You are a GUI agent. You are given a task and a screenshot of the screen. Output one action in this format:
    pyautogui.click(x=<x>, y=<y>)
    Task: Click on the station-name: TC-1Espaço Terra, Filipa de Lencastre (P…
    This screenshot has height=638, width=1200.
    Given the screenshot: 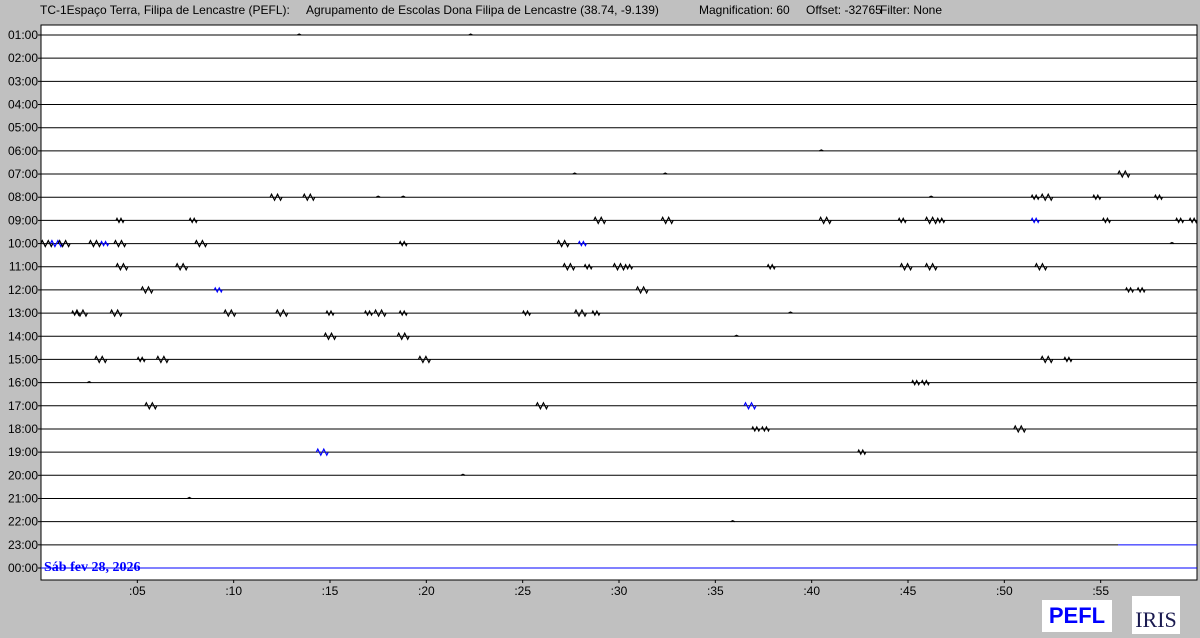 What is the action you would take?
    pyautogui.click(x=165, y=10)
    